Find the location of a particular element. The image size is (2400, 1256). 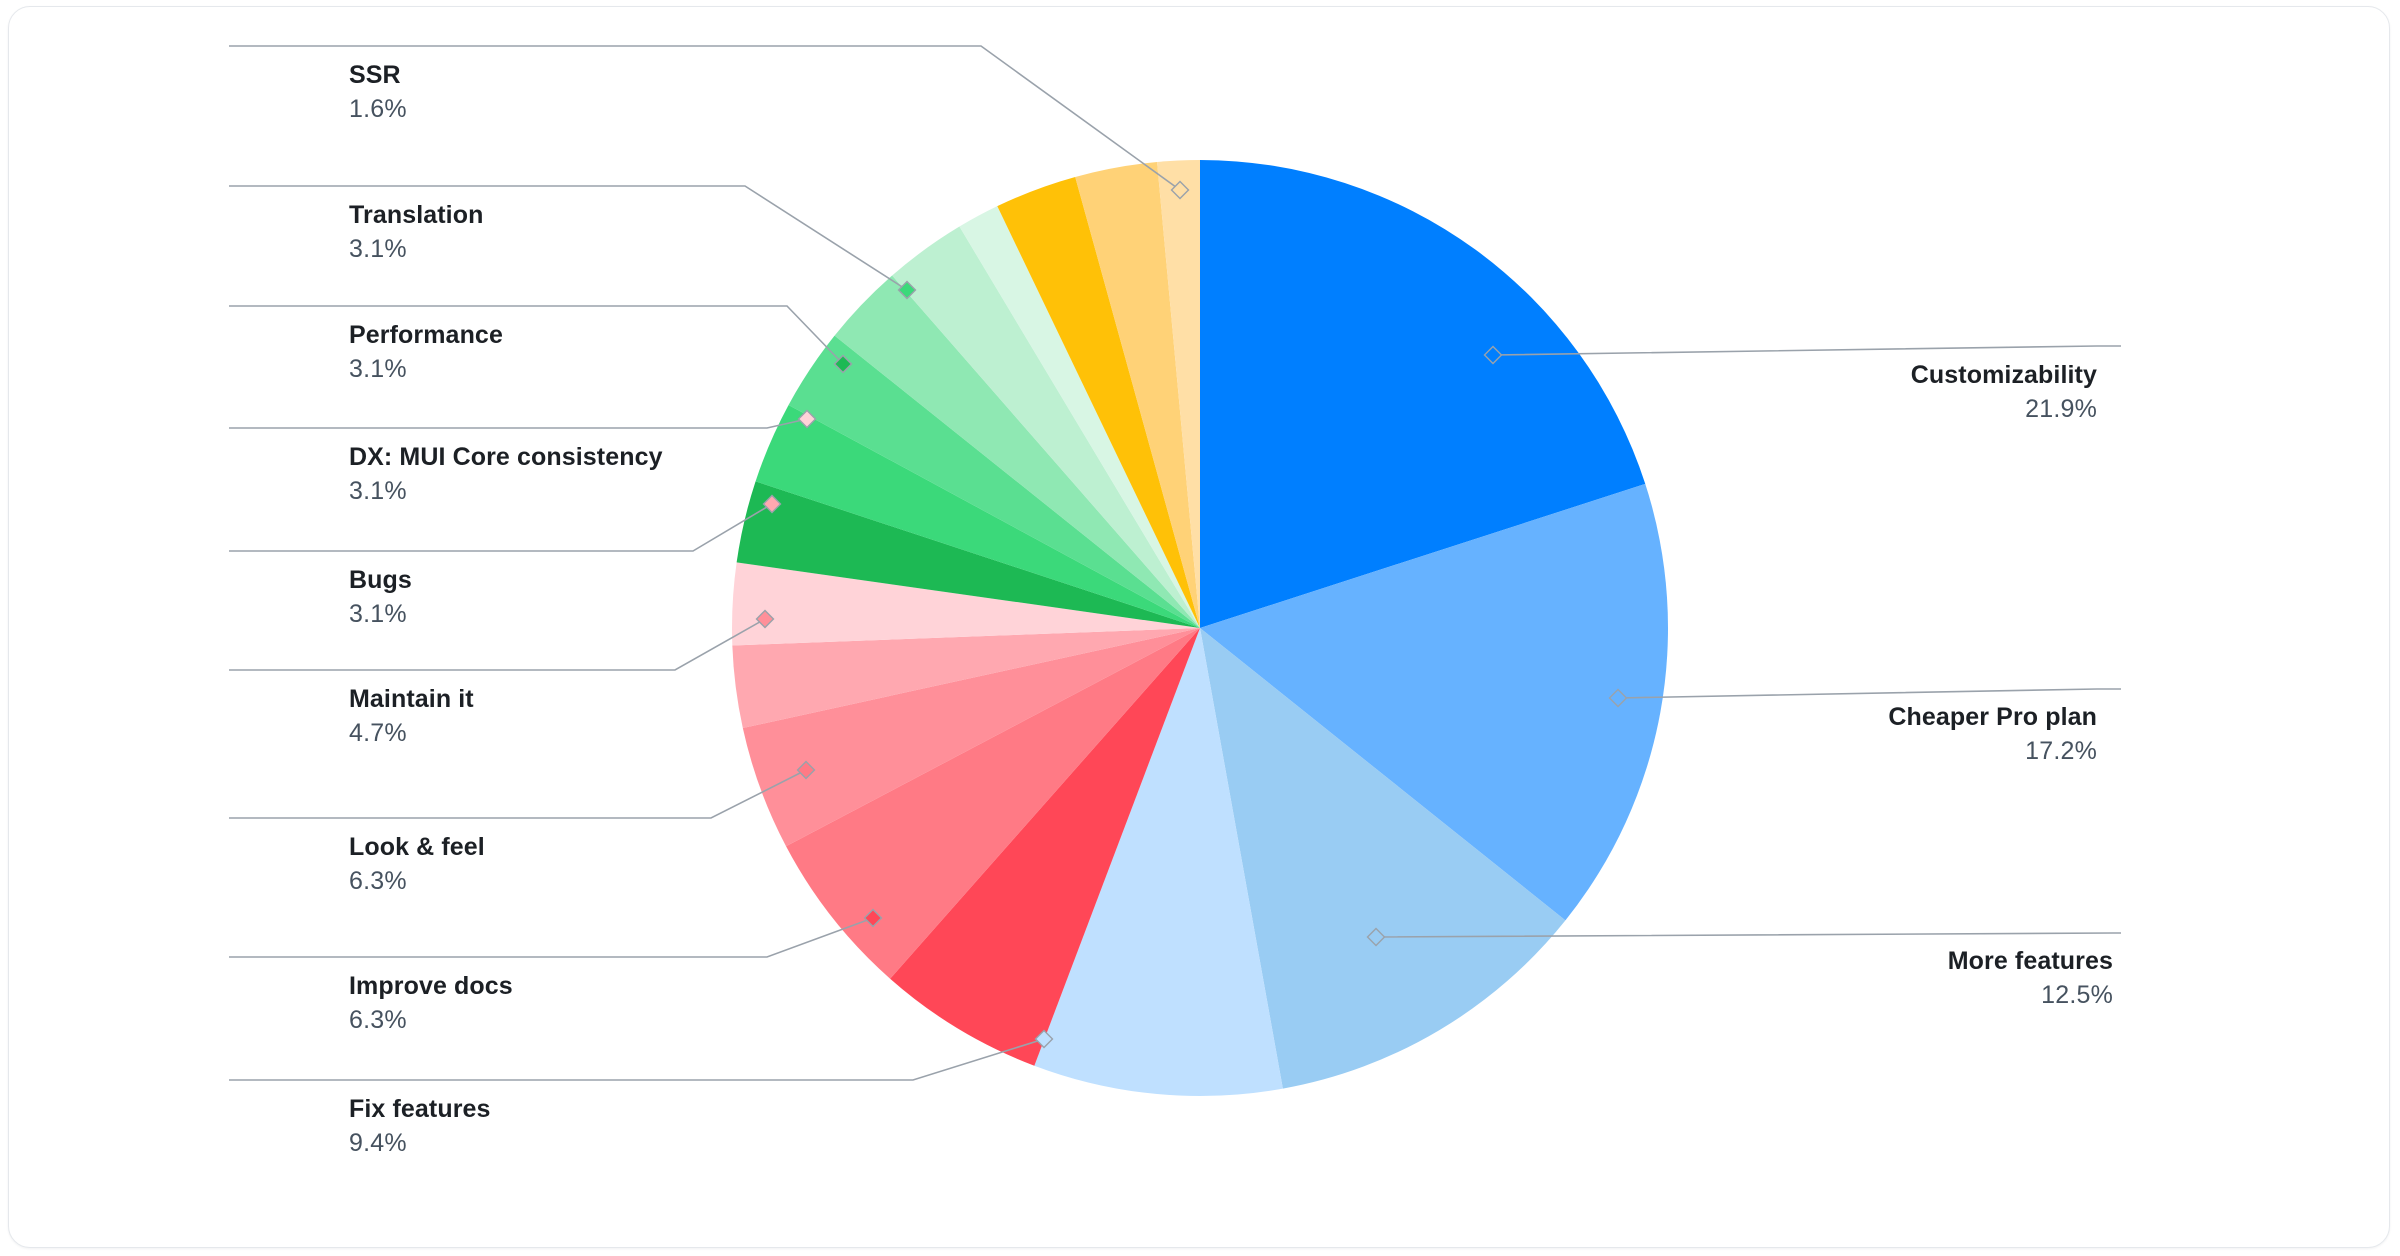

pie-label-percent: 12.5% is located at coordinates (2077, 995).